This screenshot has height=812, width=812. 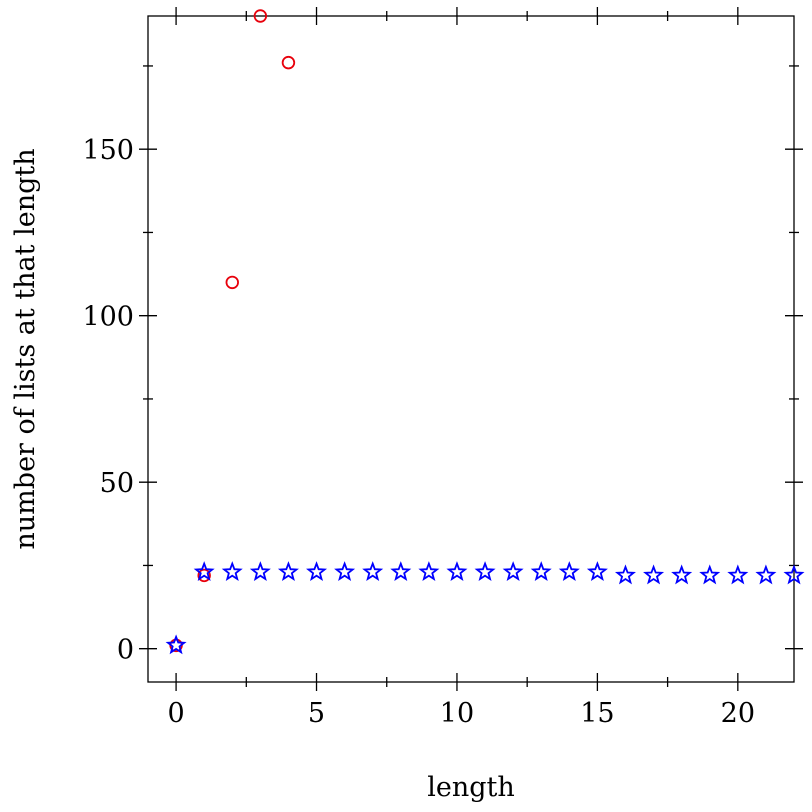 What do you see at coordinates (738, 713) in the screenshot?
I see `x-tick-label: 20` at bounding box center [738, 713].